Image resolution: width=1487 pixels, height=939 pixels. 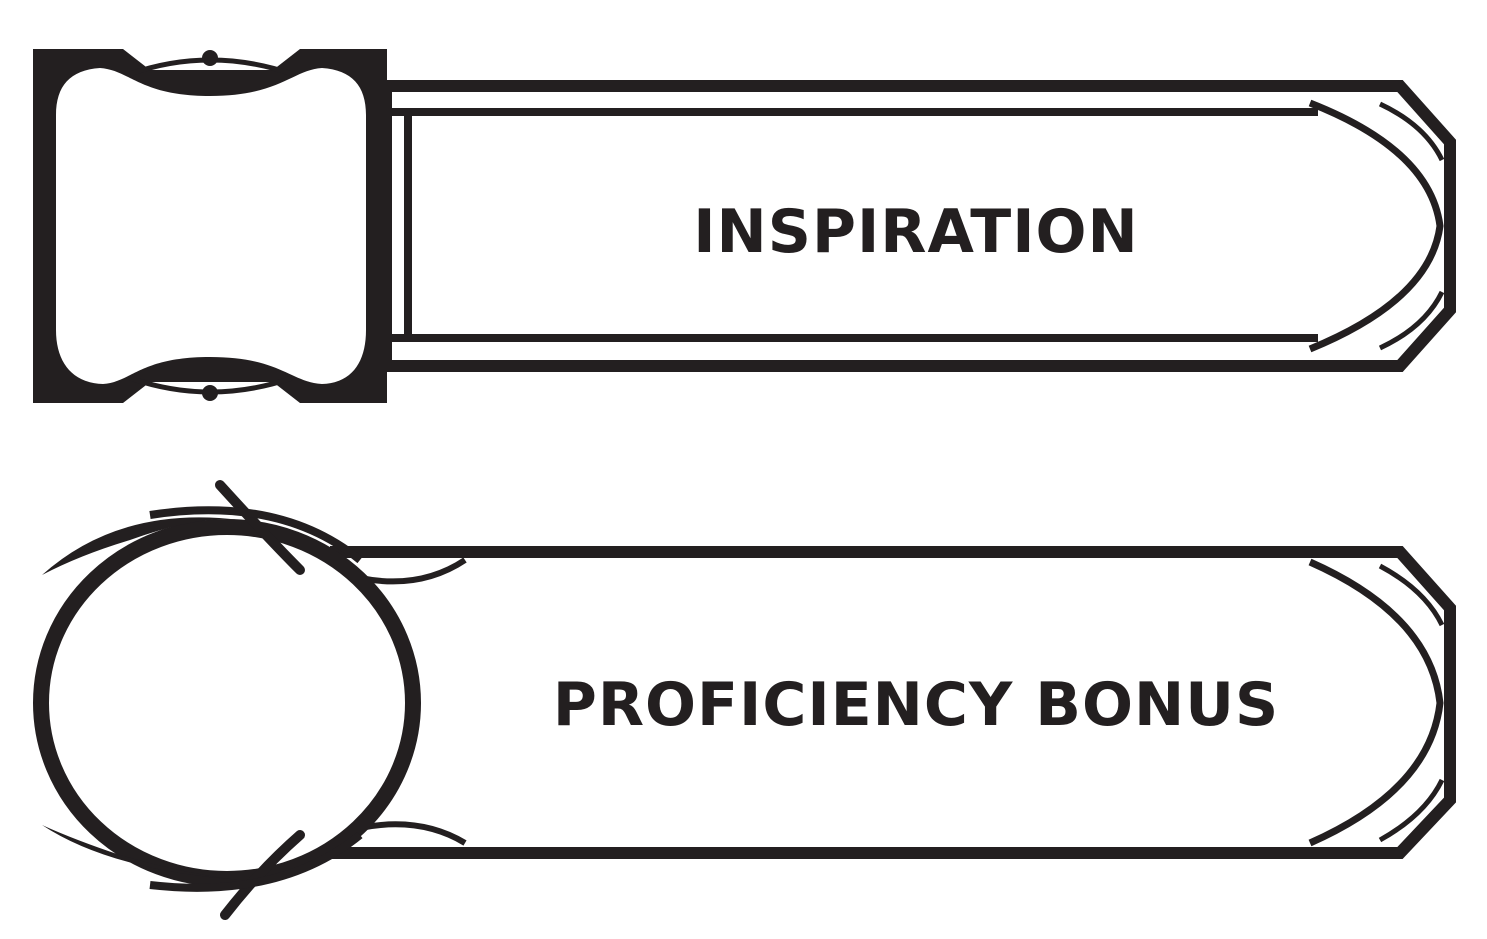 I want to click on inspiration-box, so click(x=210, y=226).